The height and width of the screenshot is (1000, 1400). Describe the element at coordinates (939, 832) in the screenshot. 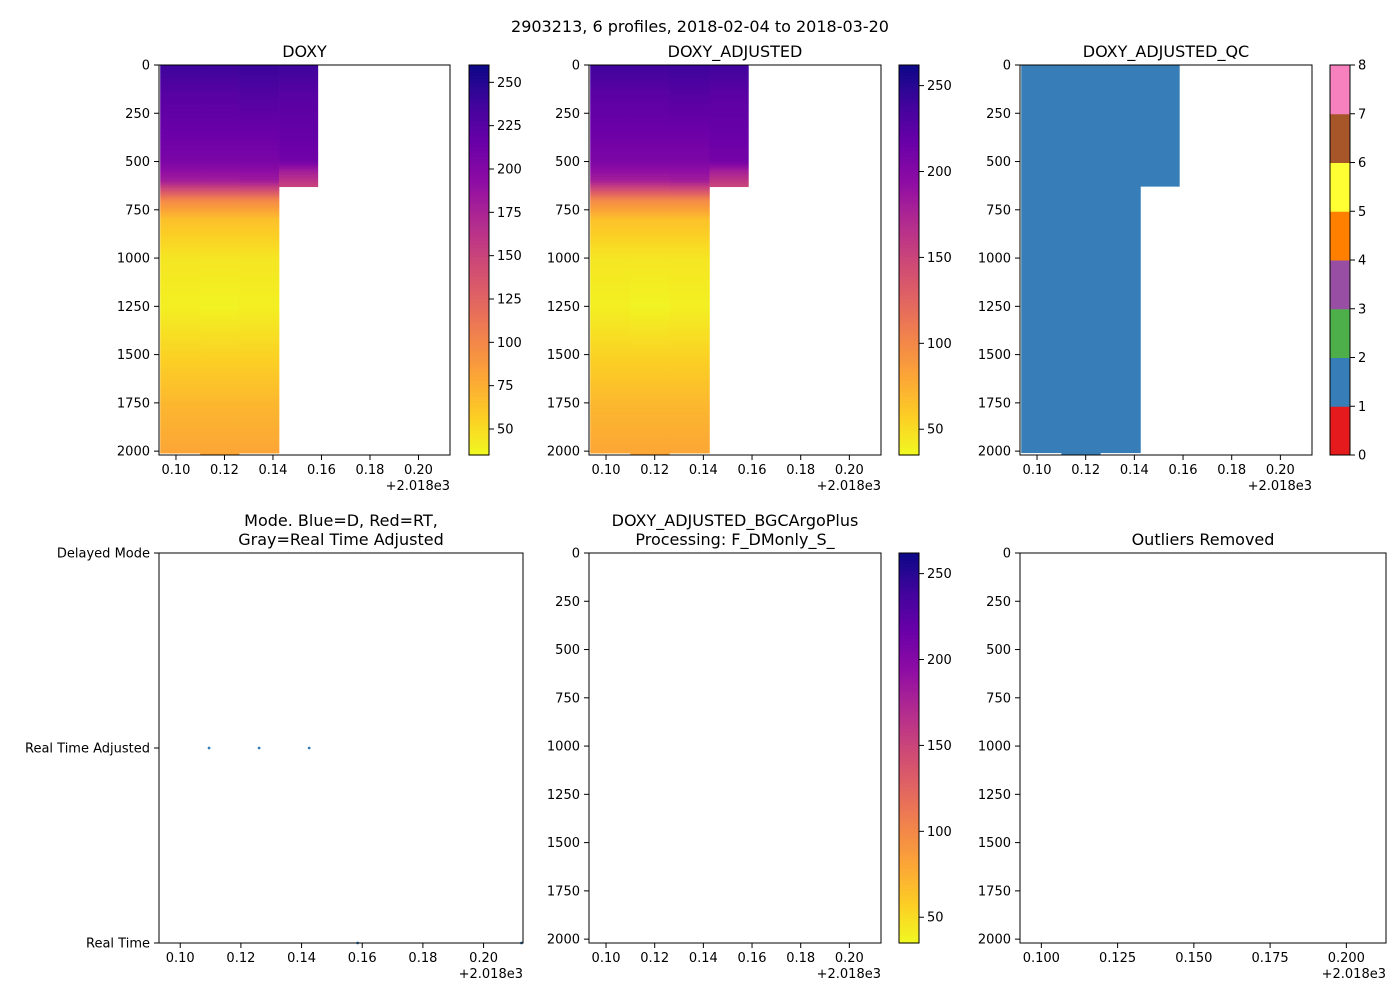

I see `colorbar-tick-label: 100` at that location.